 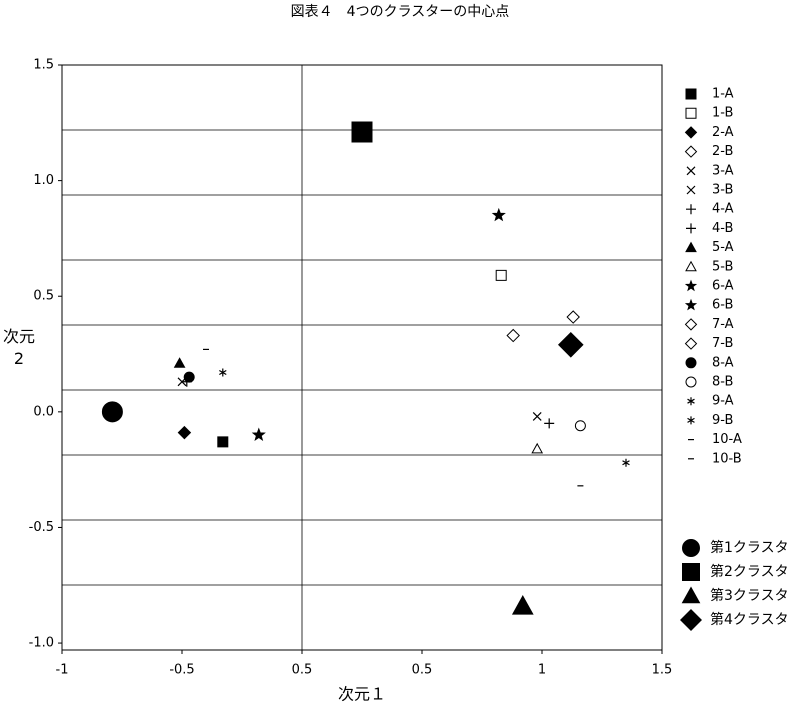 I want to click on legend-label: 10-B, so click(x=727, y=458).